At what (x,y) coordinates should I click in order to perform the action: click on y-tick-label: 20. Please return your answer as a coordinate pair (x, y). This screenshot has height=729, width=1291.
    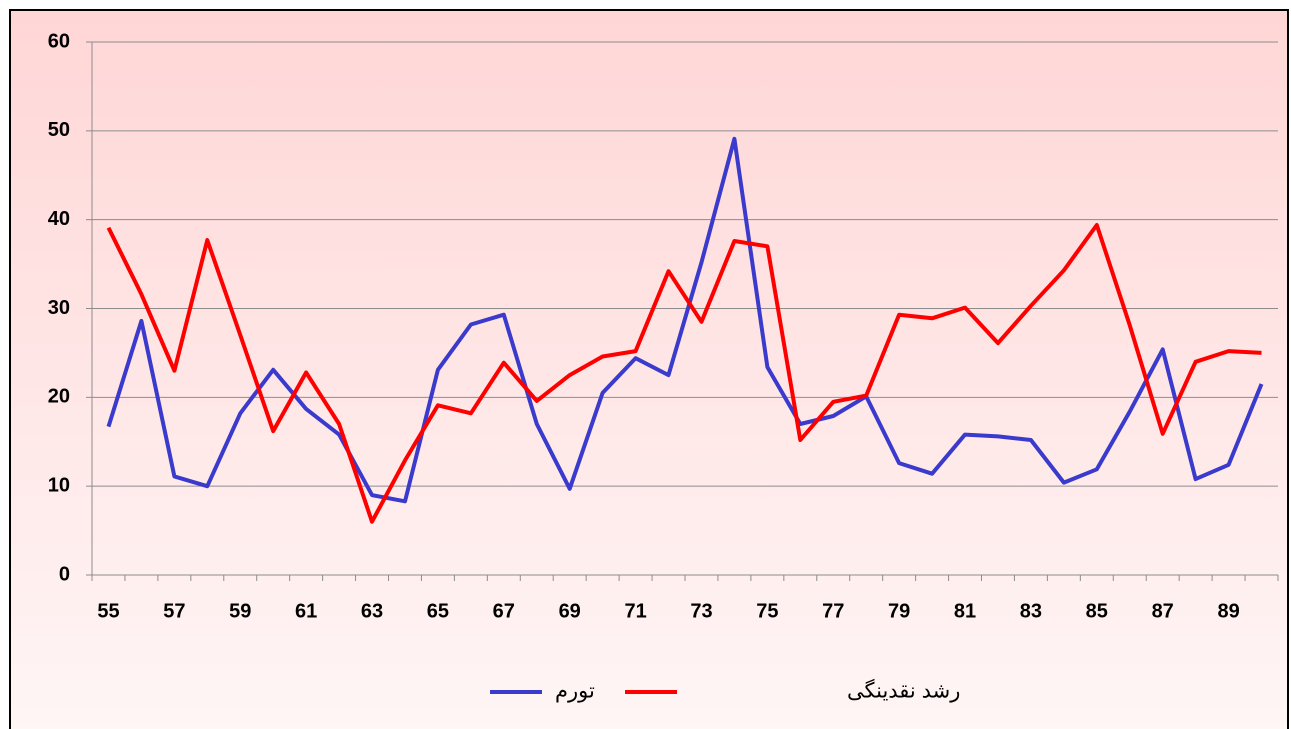
    Looking at the image, I should click on (59, 397).